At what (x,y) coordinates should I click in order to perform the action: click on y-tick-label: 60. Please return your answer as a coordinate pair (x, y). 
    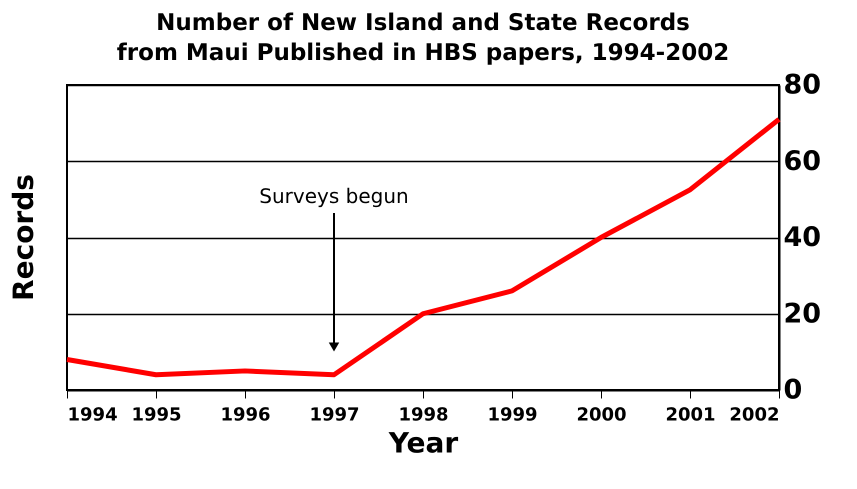
    Looking at the image, I should click on (803, 161).